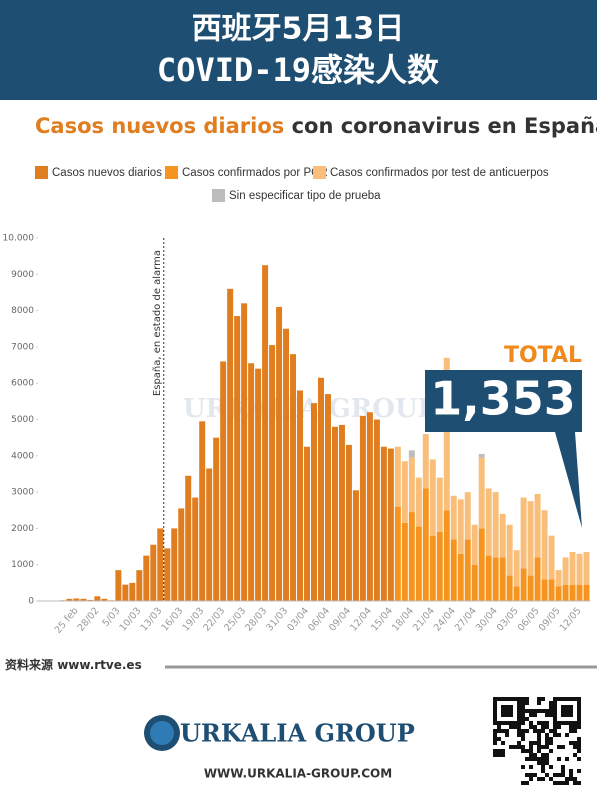 This screenshot has height=800, width=597. Describe the element at coordinates (73, 664) in the screenshot. I see `source: 资料来源 www.rtve.es` at that location.